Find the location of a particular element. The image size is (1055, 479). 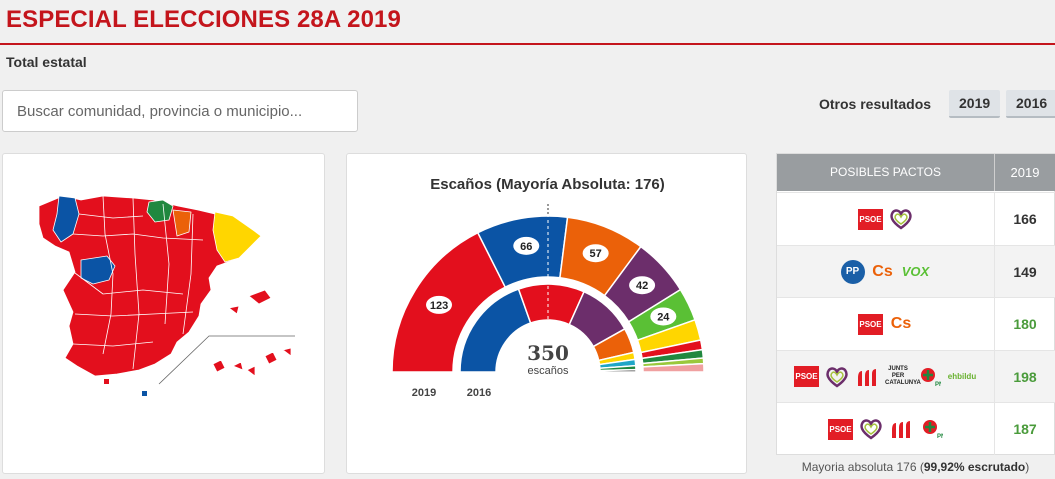

seats-2016-arc-otros is located at coordinates (618, 370).